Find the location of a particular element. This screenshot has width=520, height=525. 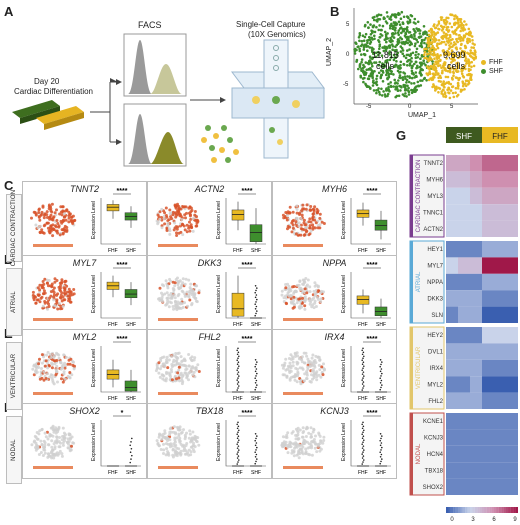

significance-stars: **** is located at coordinates (122, 265).